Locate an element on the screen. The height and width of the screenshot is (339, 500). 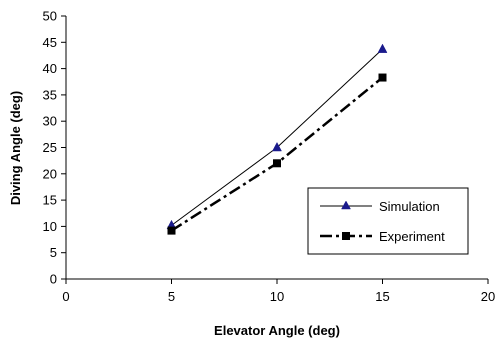
legend-marker-simulation is located at coordinates (346, 205).